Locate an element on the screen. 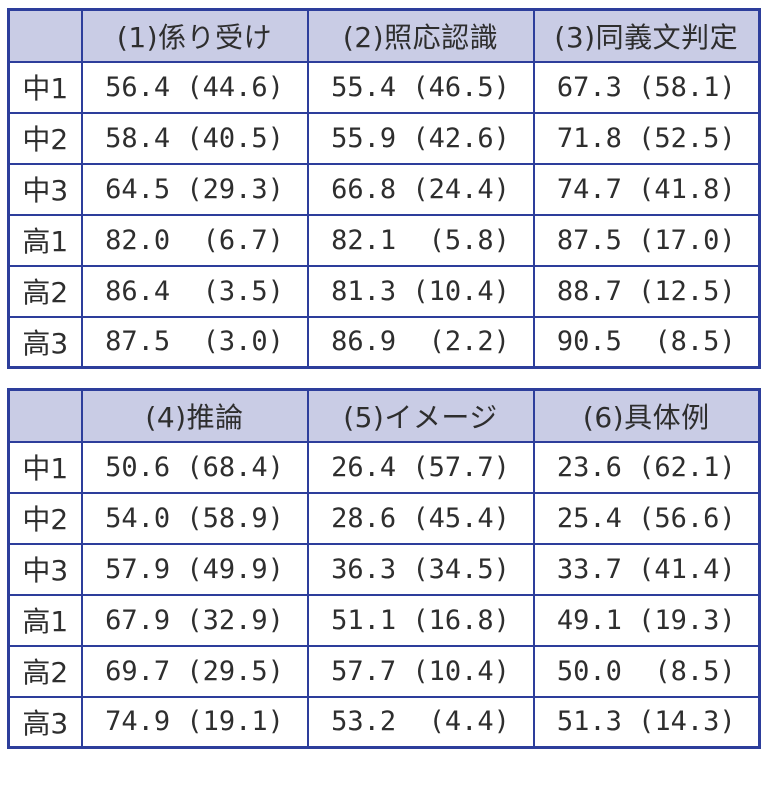 Image resolution: width=767 pixels, height=793 pixels. value-cell: 51.3 (14.3) is located at coordinates (646, 722).